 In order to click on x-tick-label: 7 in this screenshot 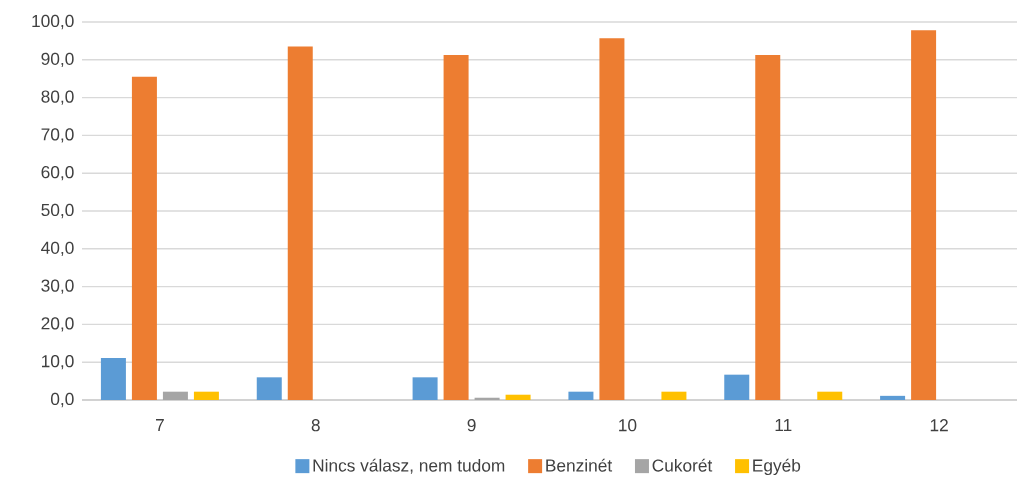, I will do `click(160, 425)`.